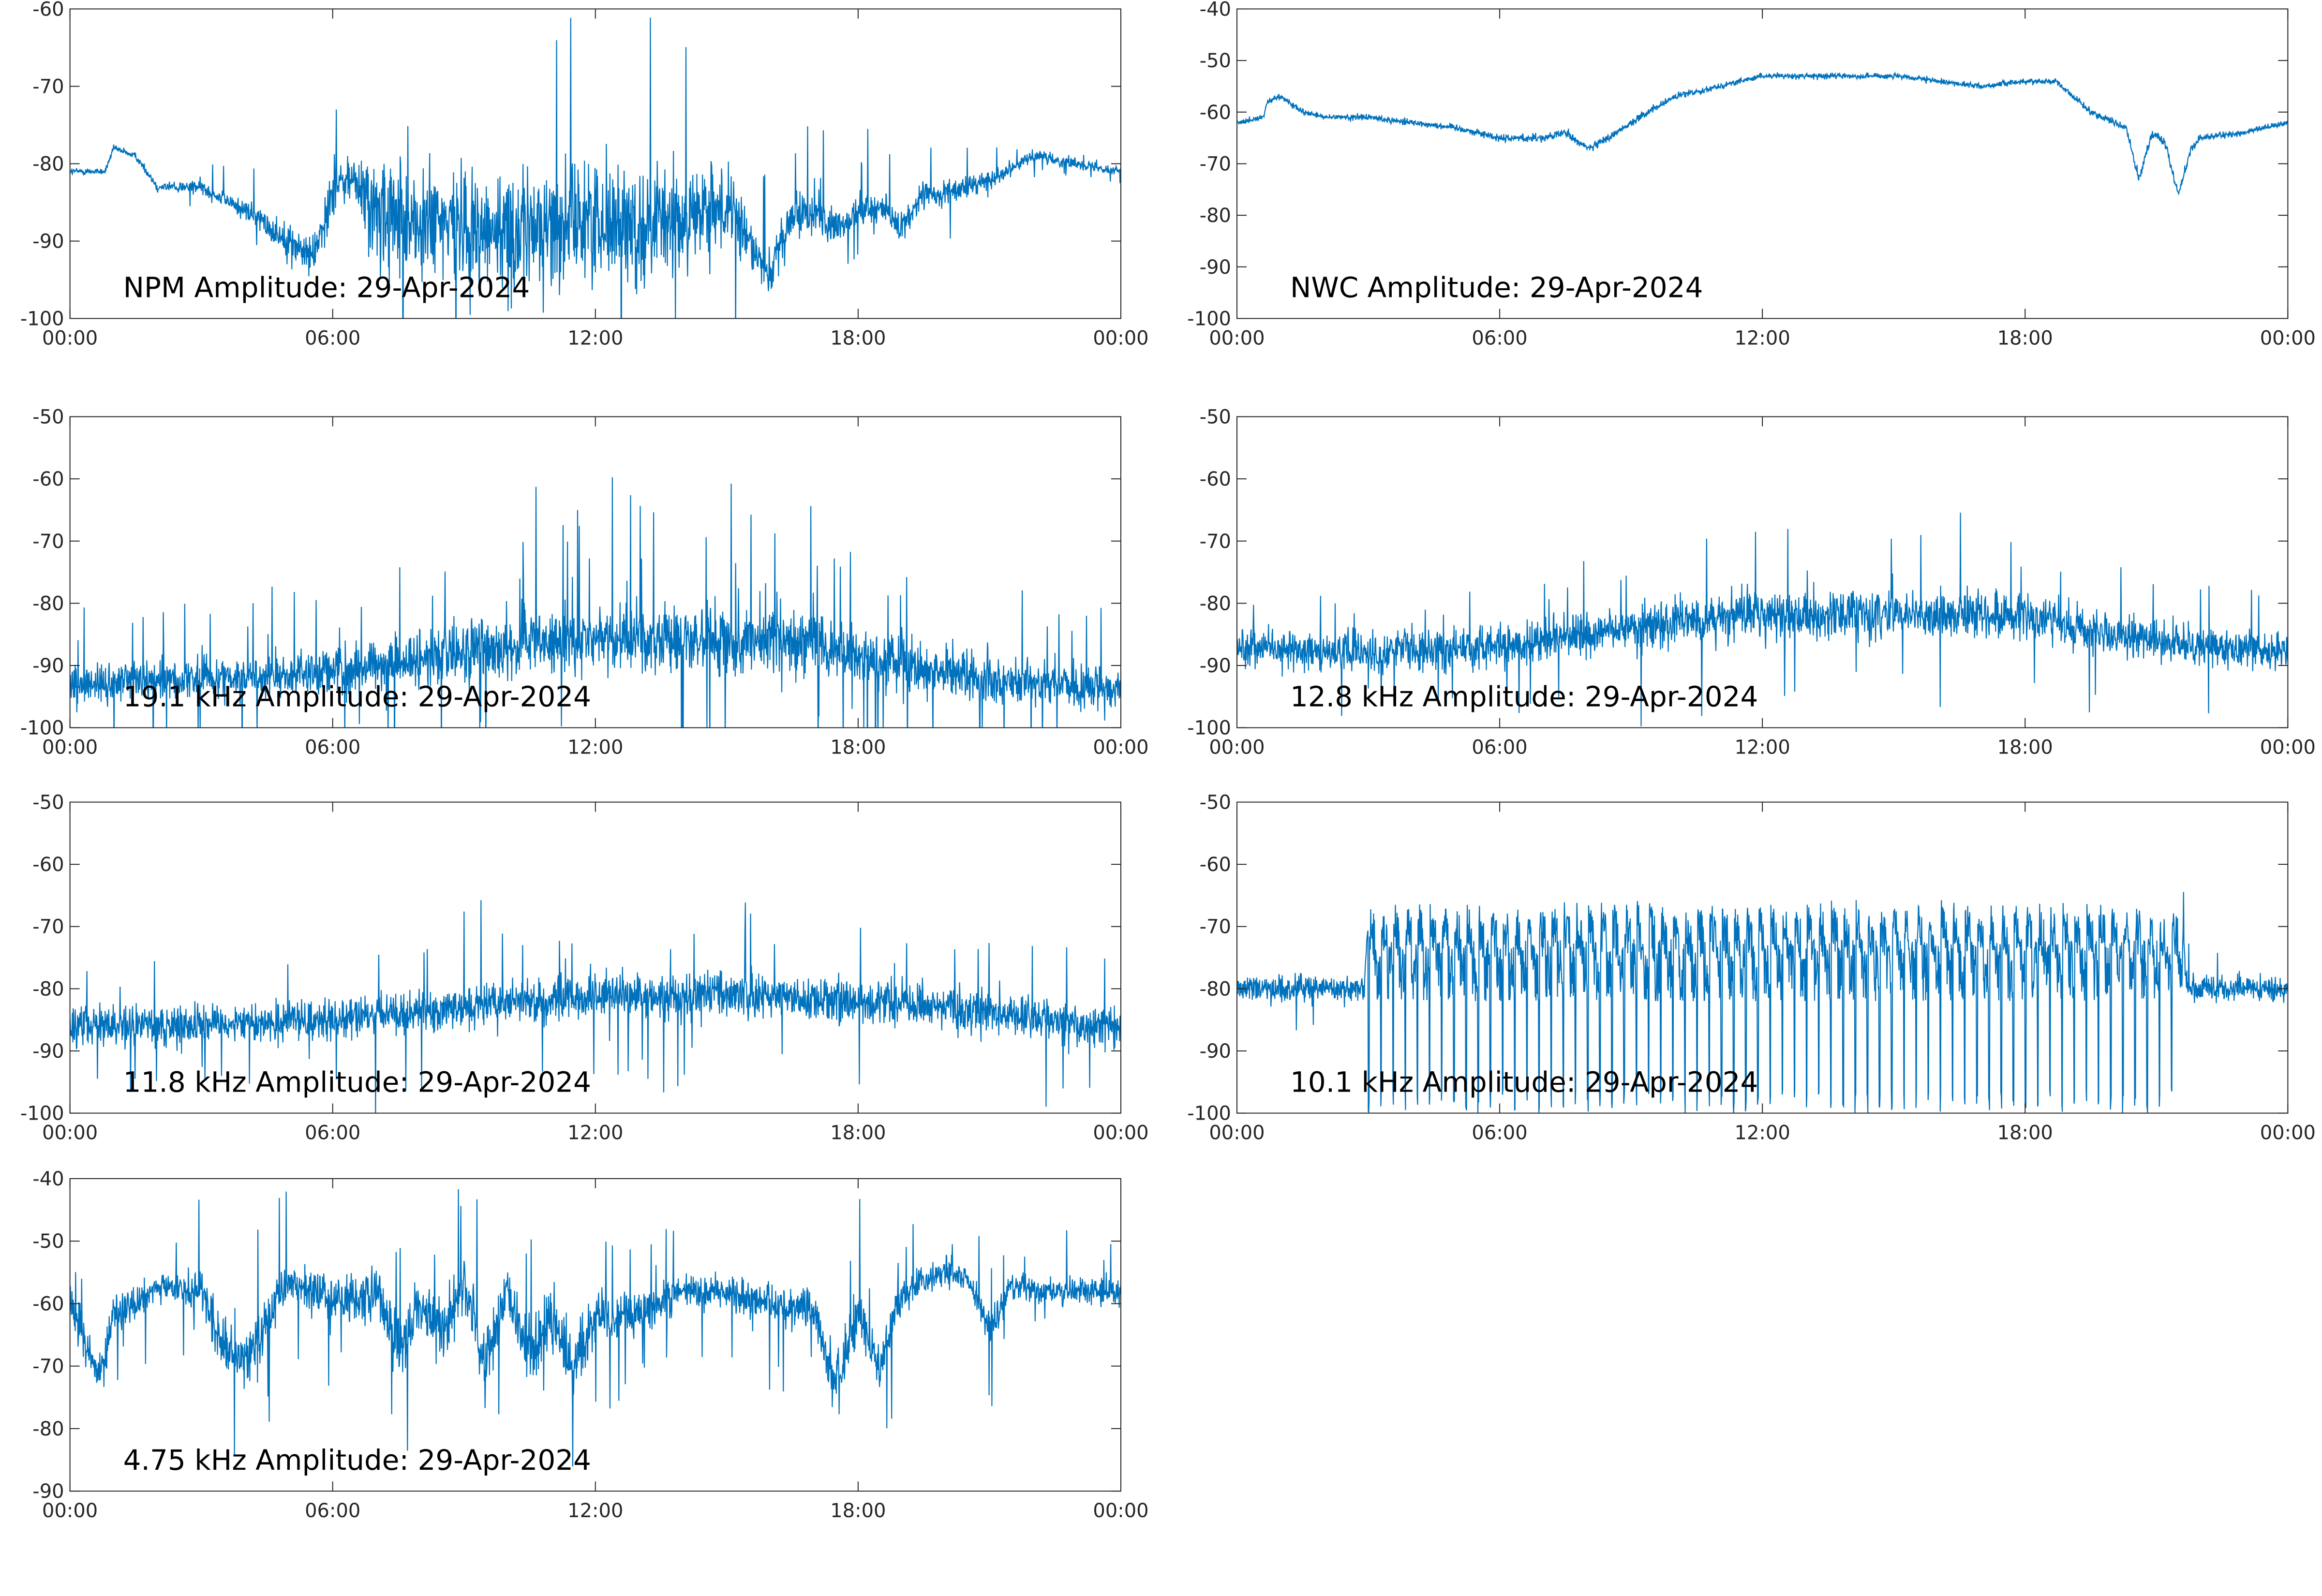  What do you see at coordinates (357, 1082) in the screenshot?
I see `panel-title: 11.8 kHz Amplitude: 29-Apr-2024` at bounding box center [357, 1082].